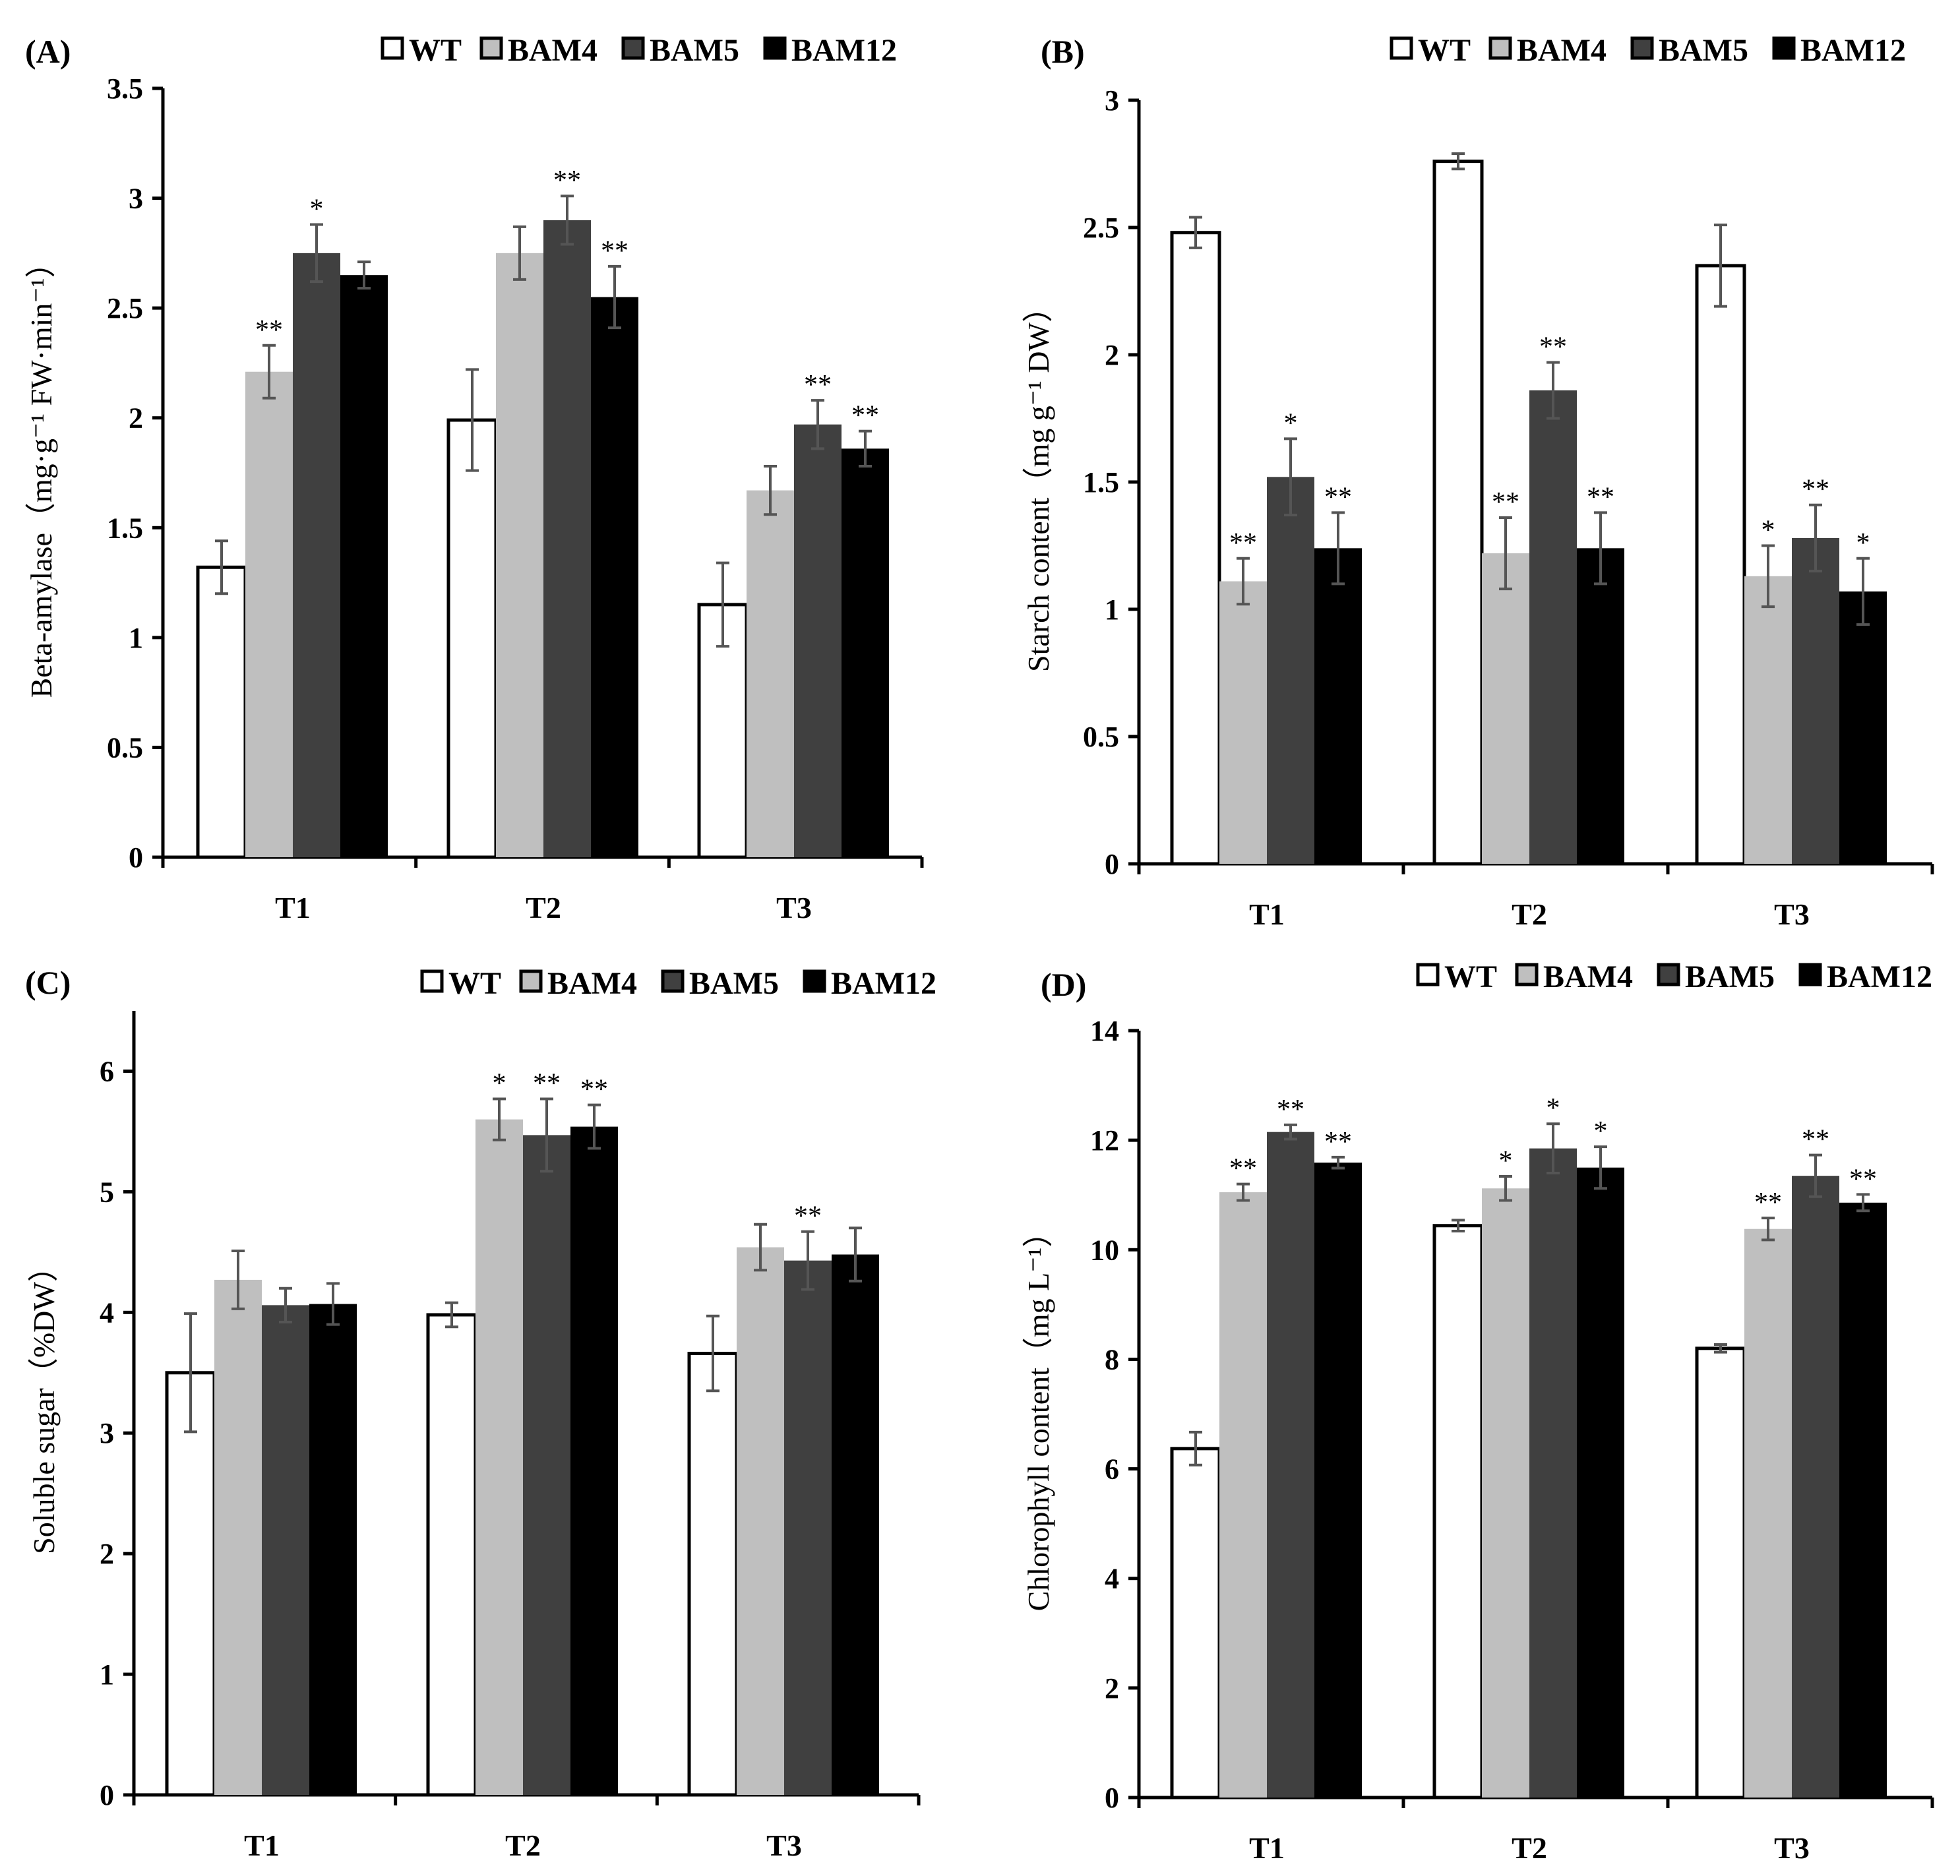  What do you see at coordinates (1195, 1623) in the screenshot?
I see `bar-wt-t1` at bounding box center [1195, 1623].